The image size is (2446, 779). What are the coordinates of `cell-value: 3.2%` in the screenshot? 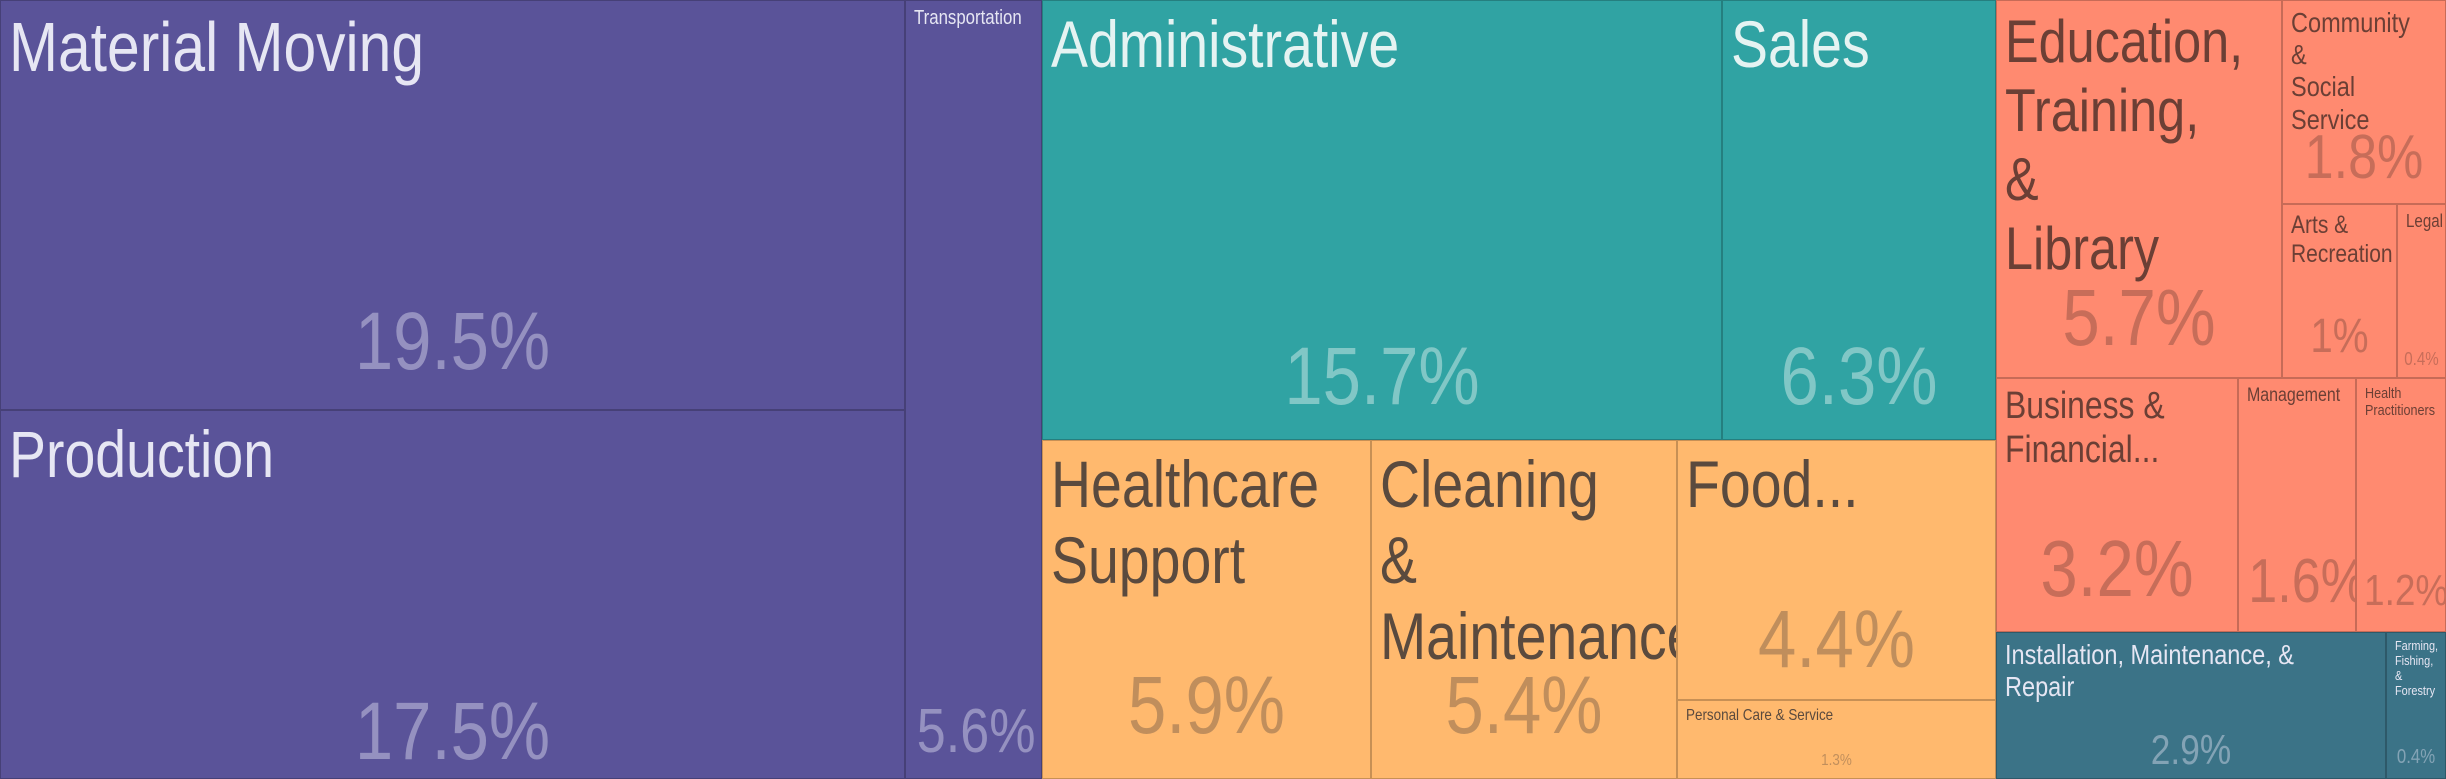 It's located at (2117, 568).